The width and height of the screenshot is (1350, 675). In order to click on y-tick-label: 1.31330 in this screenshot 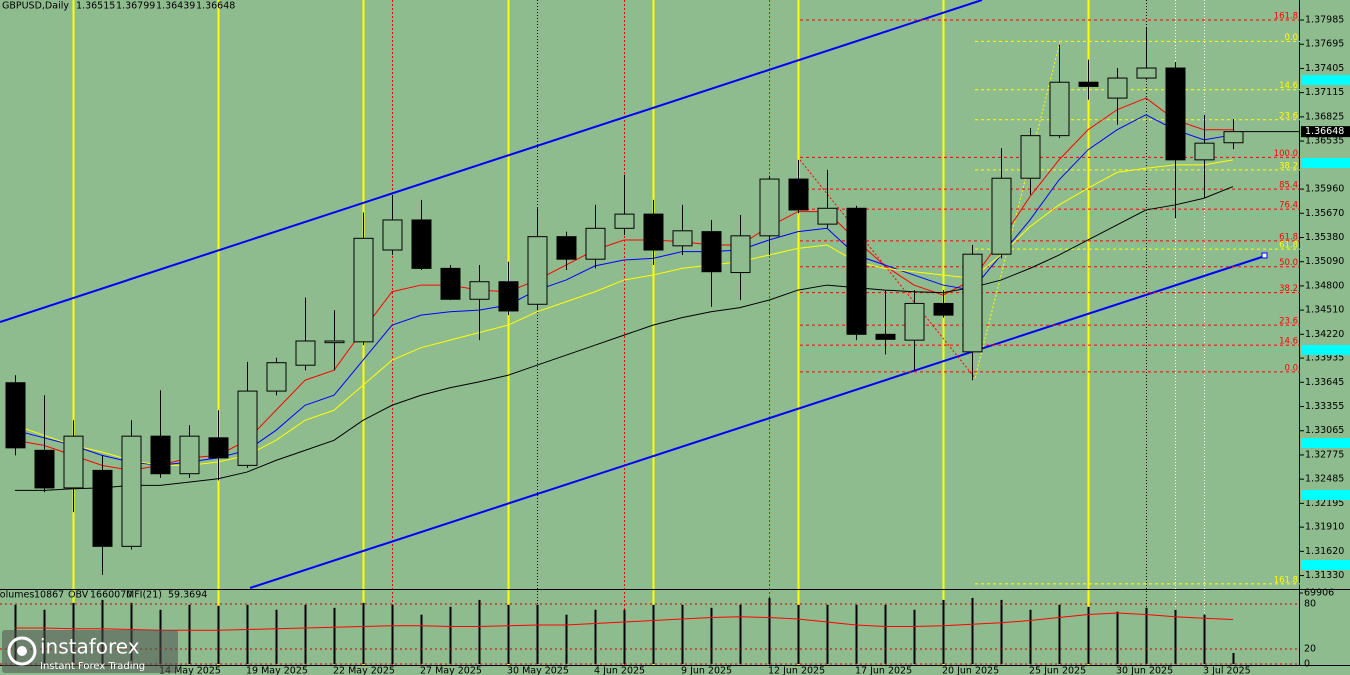, I will do `click(1324, 575)`.